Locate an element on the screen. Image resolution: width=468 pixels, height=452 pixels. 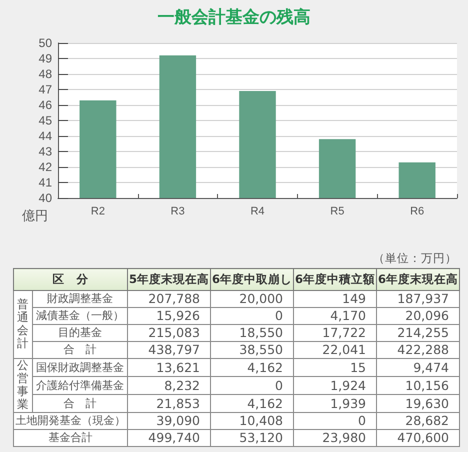
x-tick-label: R4 is located at coordinates (257, 212).